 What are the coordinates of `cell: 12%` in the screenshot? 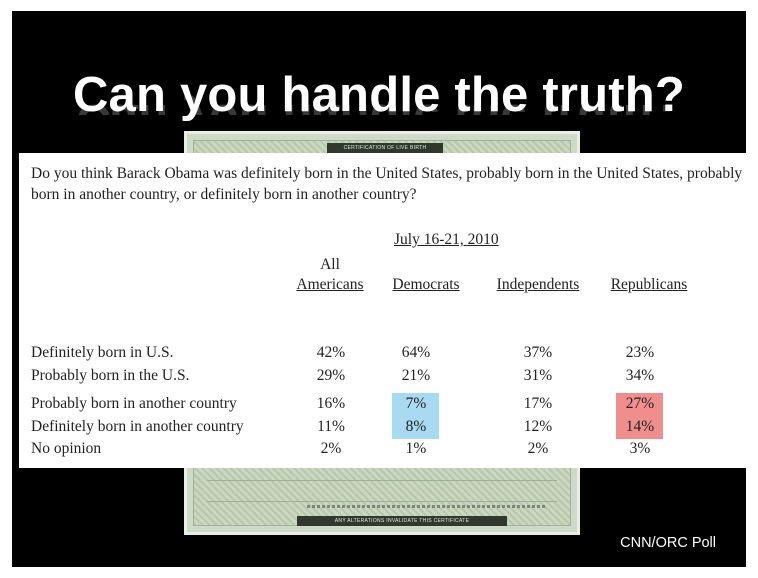 It's located at (538, 426).